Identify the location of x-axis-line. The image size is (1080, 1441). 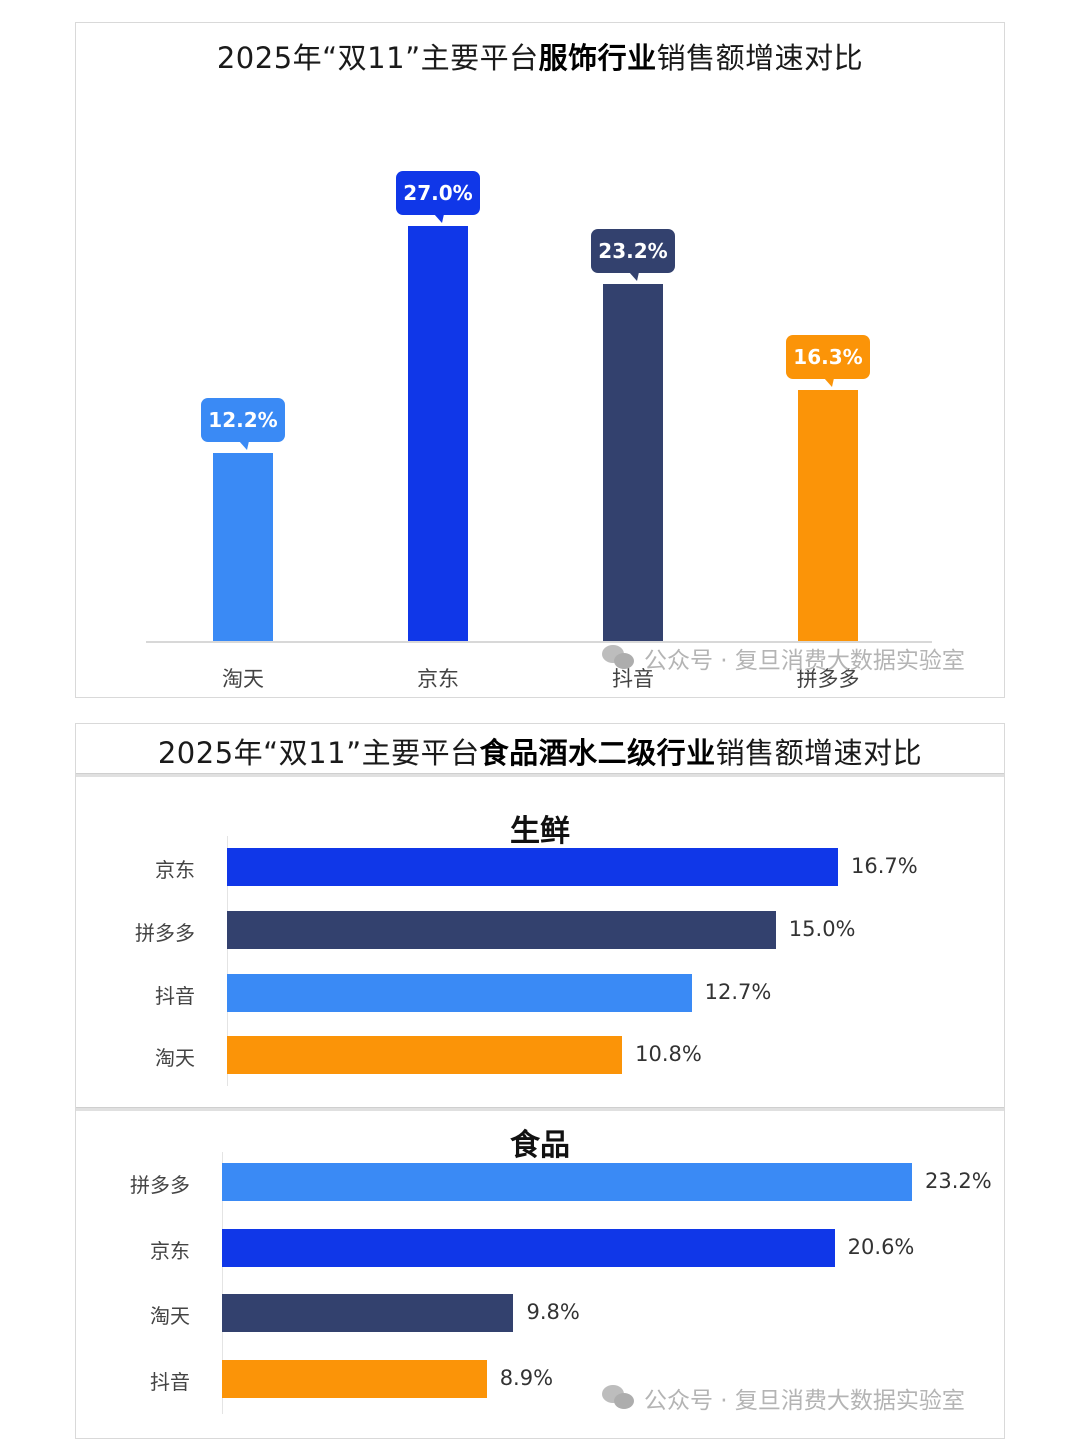
(539, 642).